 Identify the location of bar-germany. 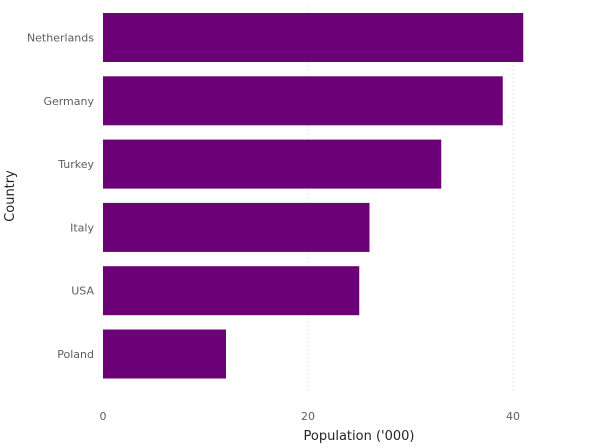
(303, 101).